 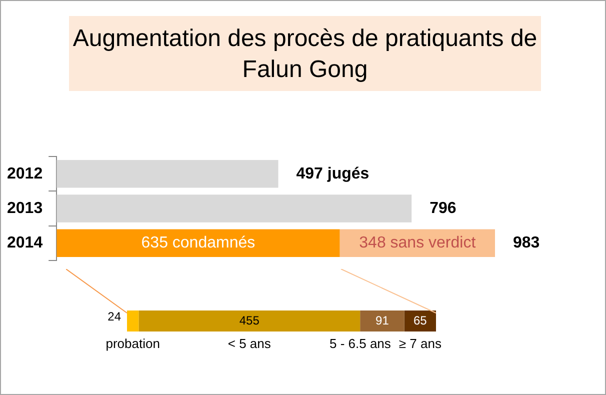 What do you see at coordinates (115, 316) in the screenshot?
I see `data-label: 24` at bounding box center [115, 316].